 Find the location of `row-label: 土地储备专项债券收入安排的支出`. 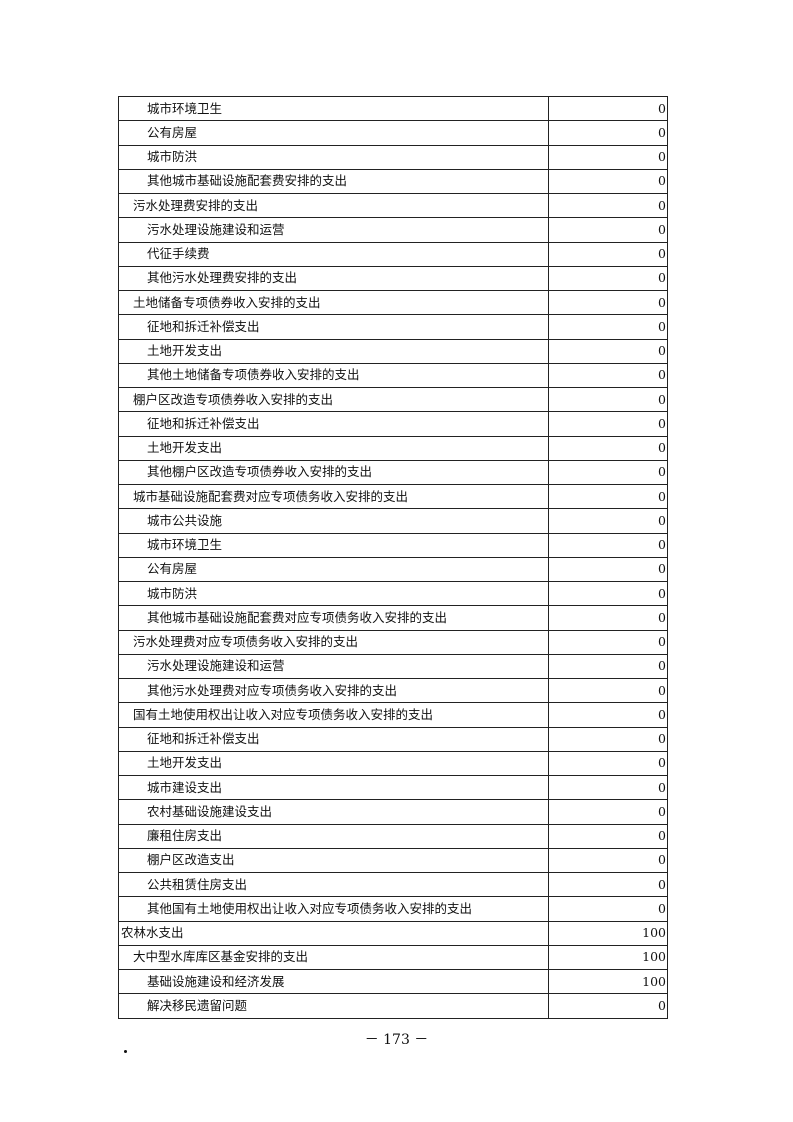

row-label: 土地储备专项债券收入安排的支出 is located at coordinates (333, 302).